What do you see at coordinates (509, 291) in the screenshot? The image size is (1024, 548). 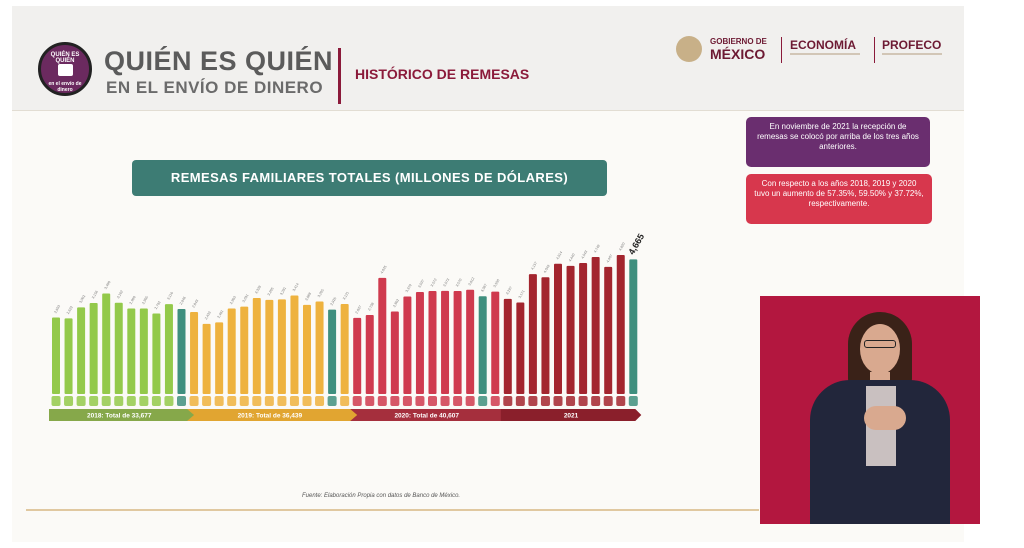 I see `bar-value-label: 3,297` at bounding box center [509, 291].